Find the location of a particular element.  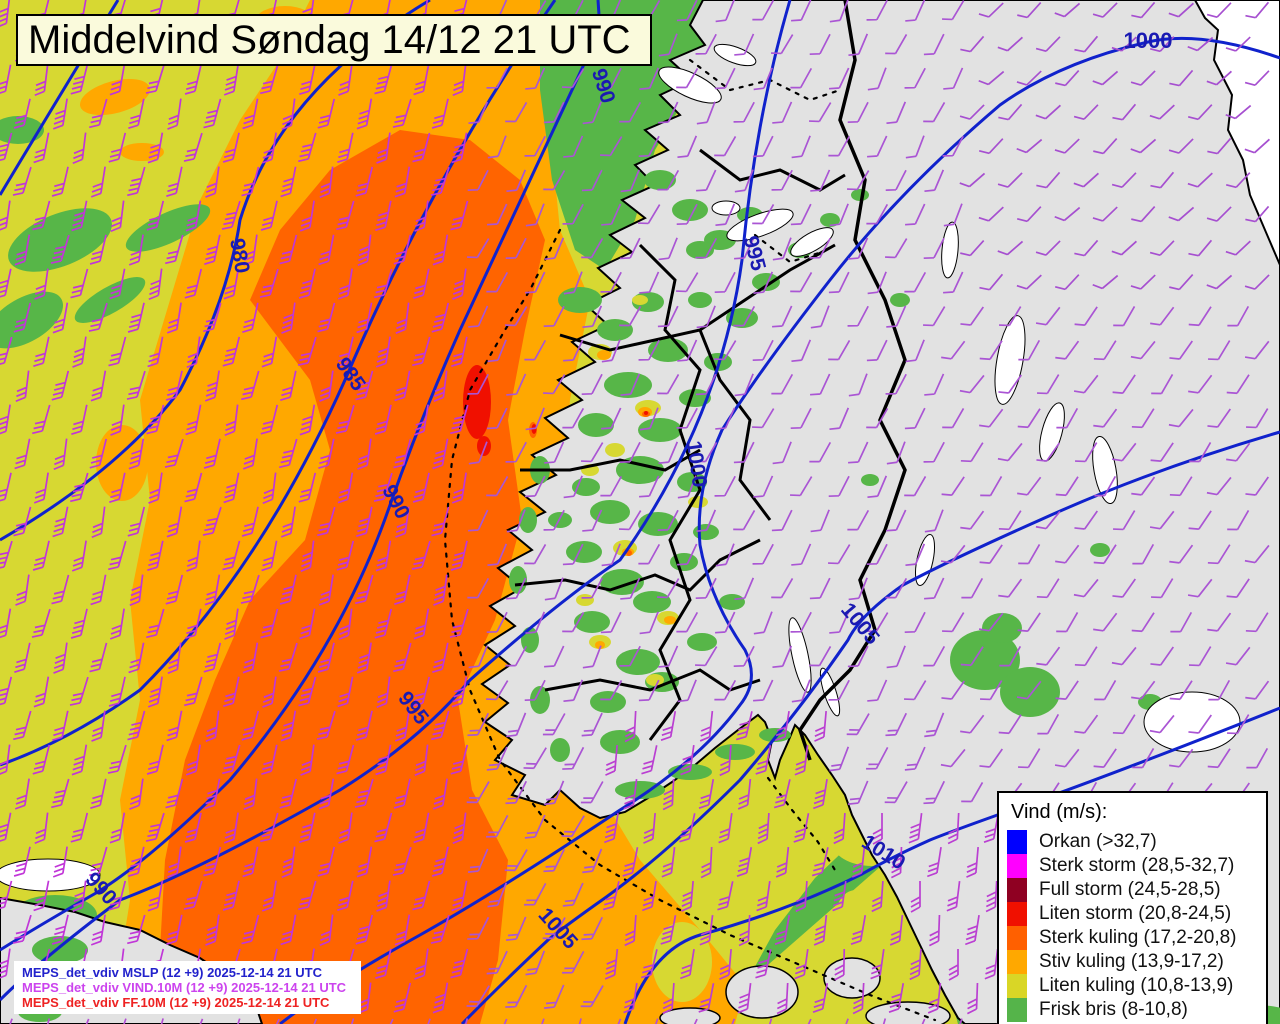

legend-item: Liten storm (20,8-24,5) is located at coordinates (1132, 914).